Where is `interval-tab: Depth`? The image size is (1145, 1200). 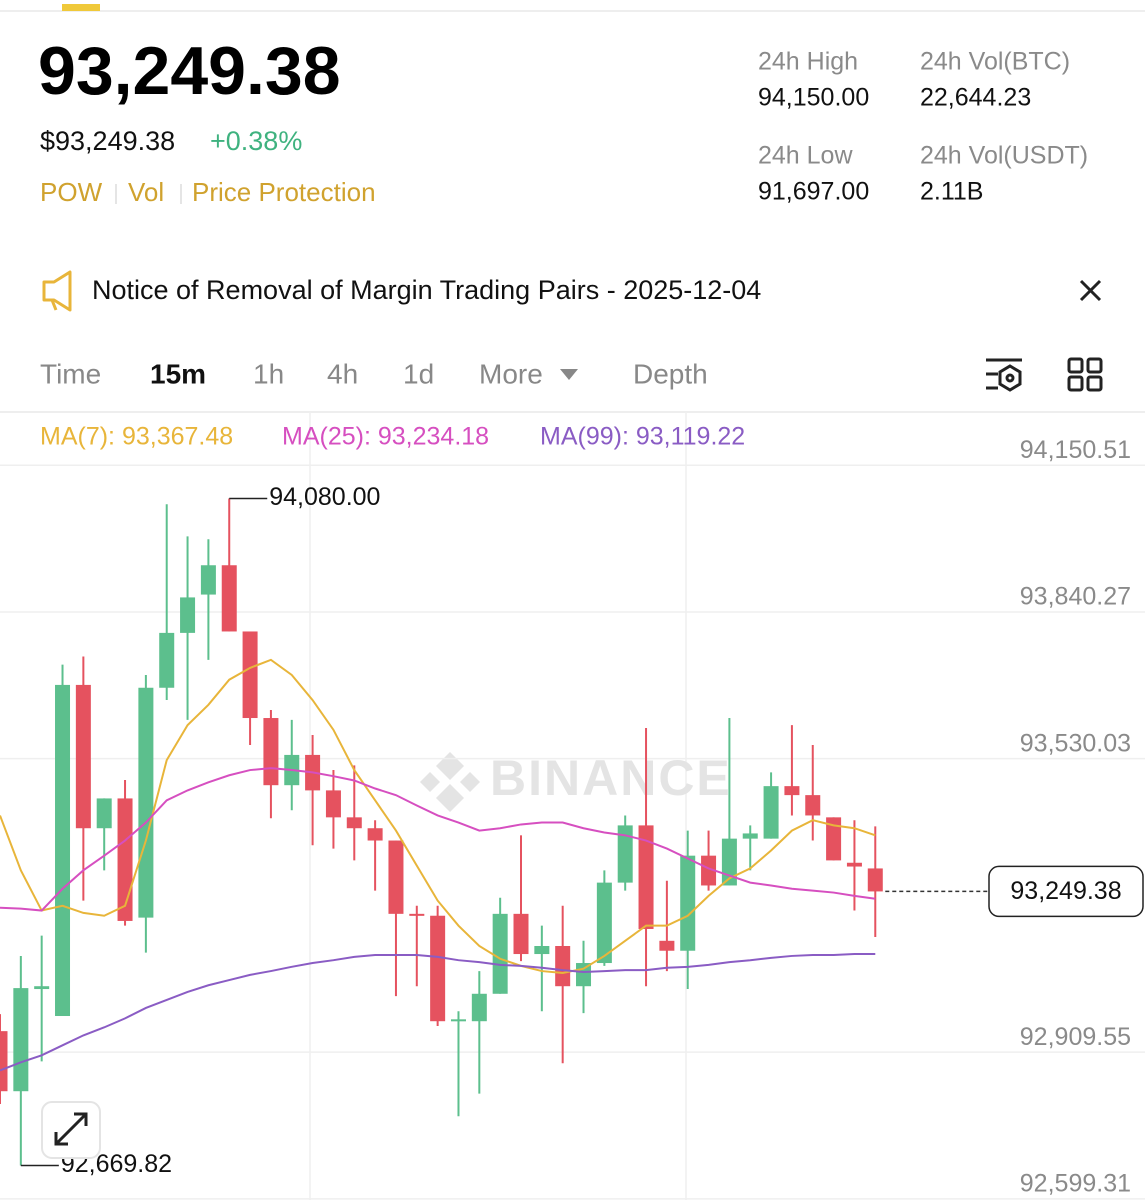 interval-tab: Depth is located at coordinates (670, 373).